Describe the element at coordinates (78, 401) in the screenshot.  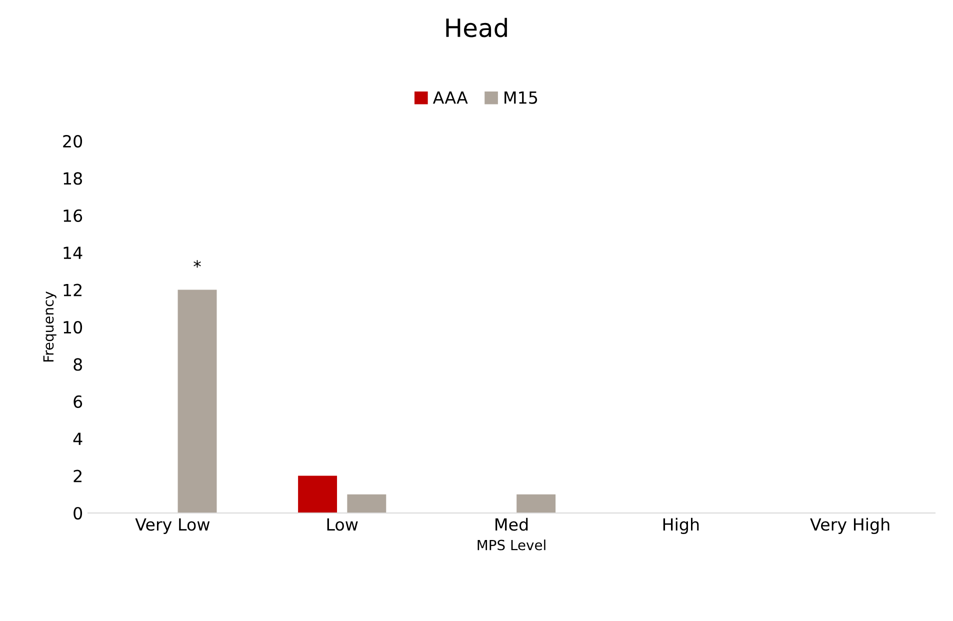
I see `y-tick-label: 6` at that location.